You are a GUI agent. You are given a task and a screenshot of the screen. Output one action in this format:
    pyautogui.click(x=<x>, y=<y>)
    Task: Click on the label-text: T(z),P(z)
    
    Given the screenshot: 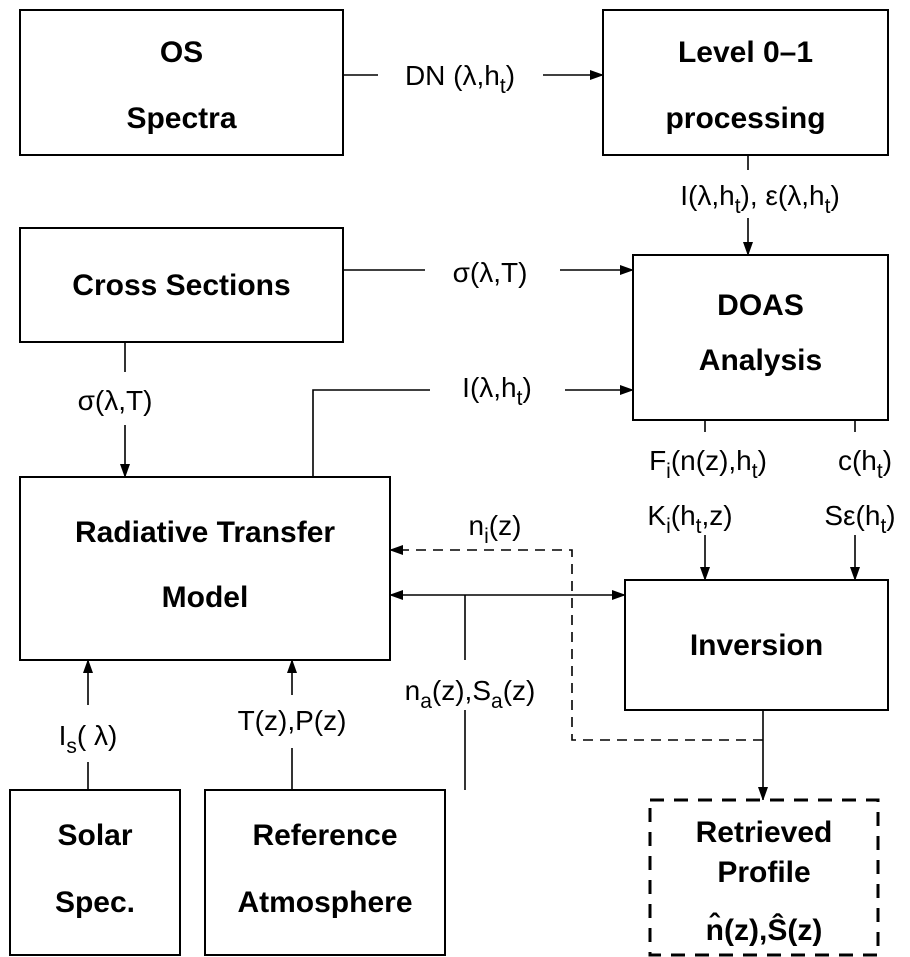 What is the action you would take?
    pyautogui.click(x=292, y=720)
    